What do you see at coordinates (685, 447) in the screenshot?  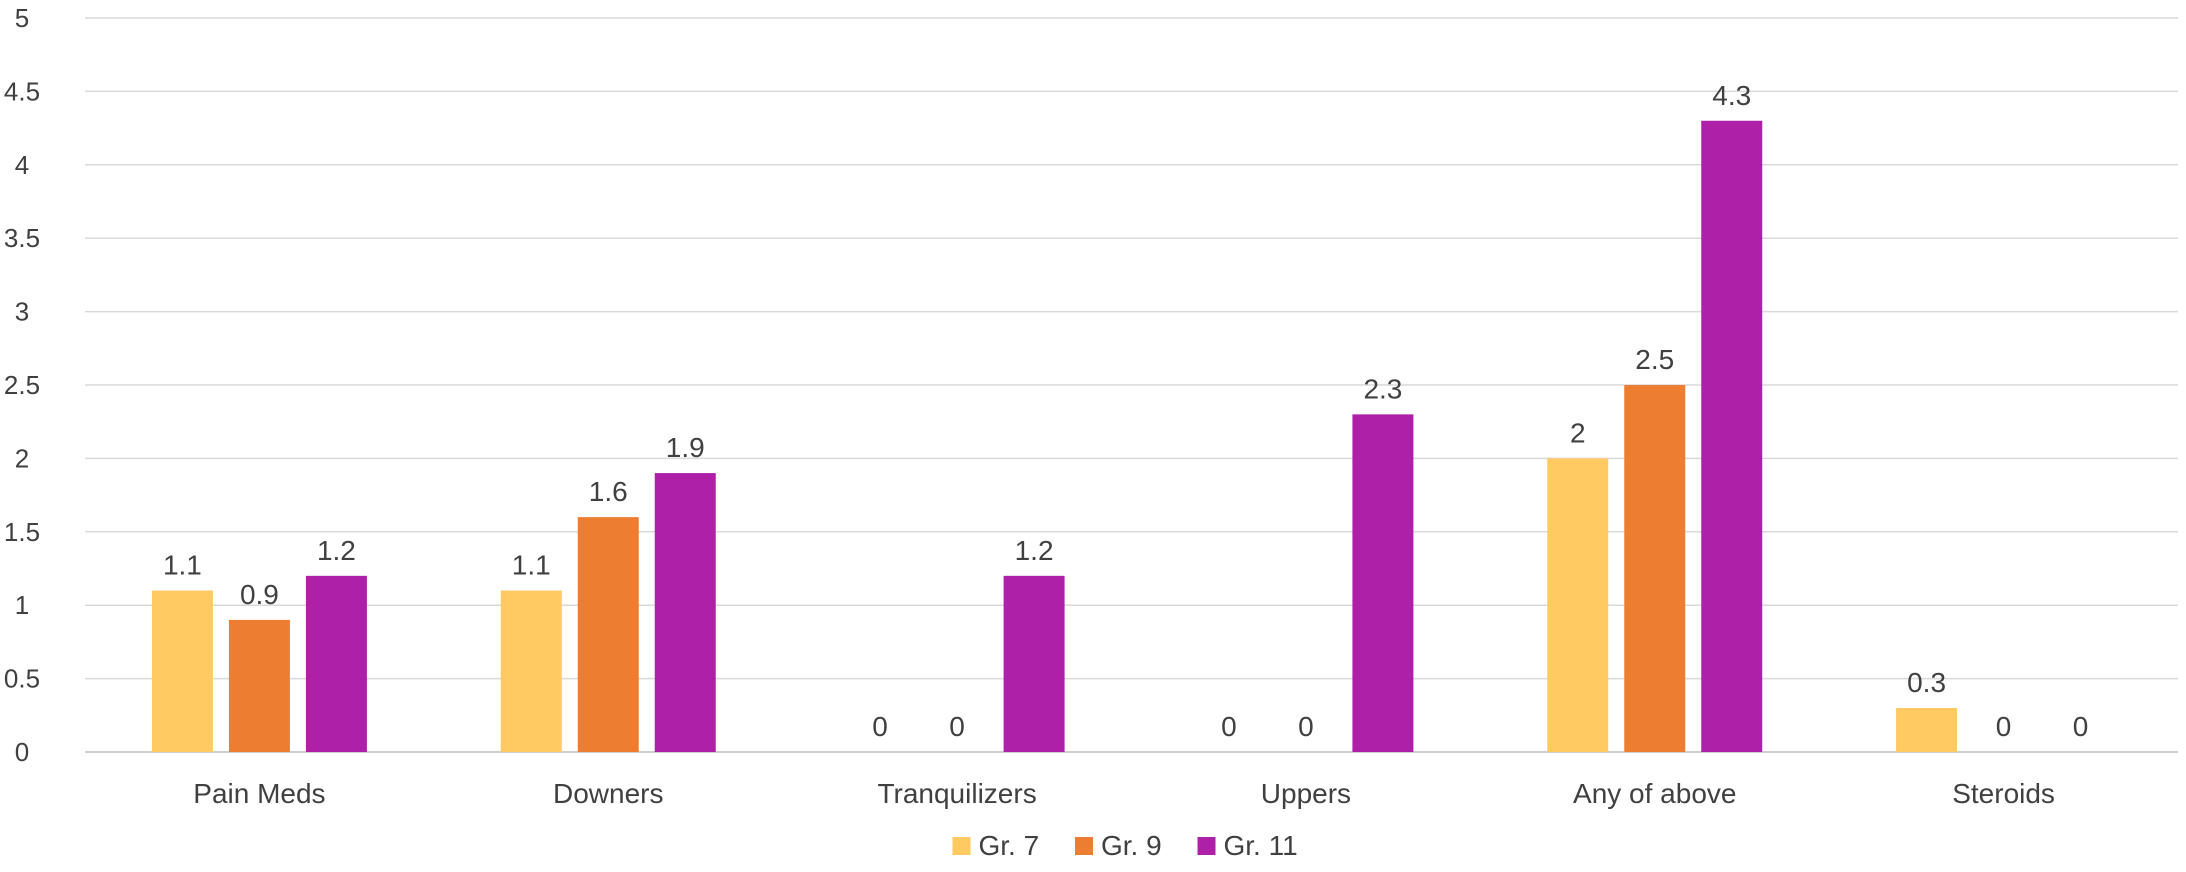 I see `data-label: 1.9` at bounding box center [685, 447].